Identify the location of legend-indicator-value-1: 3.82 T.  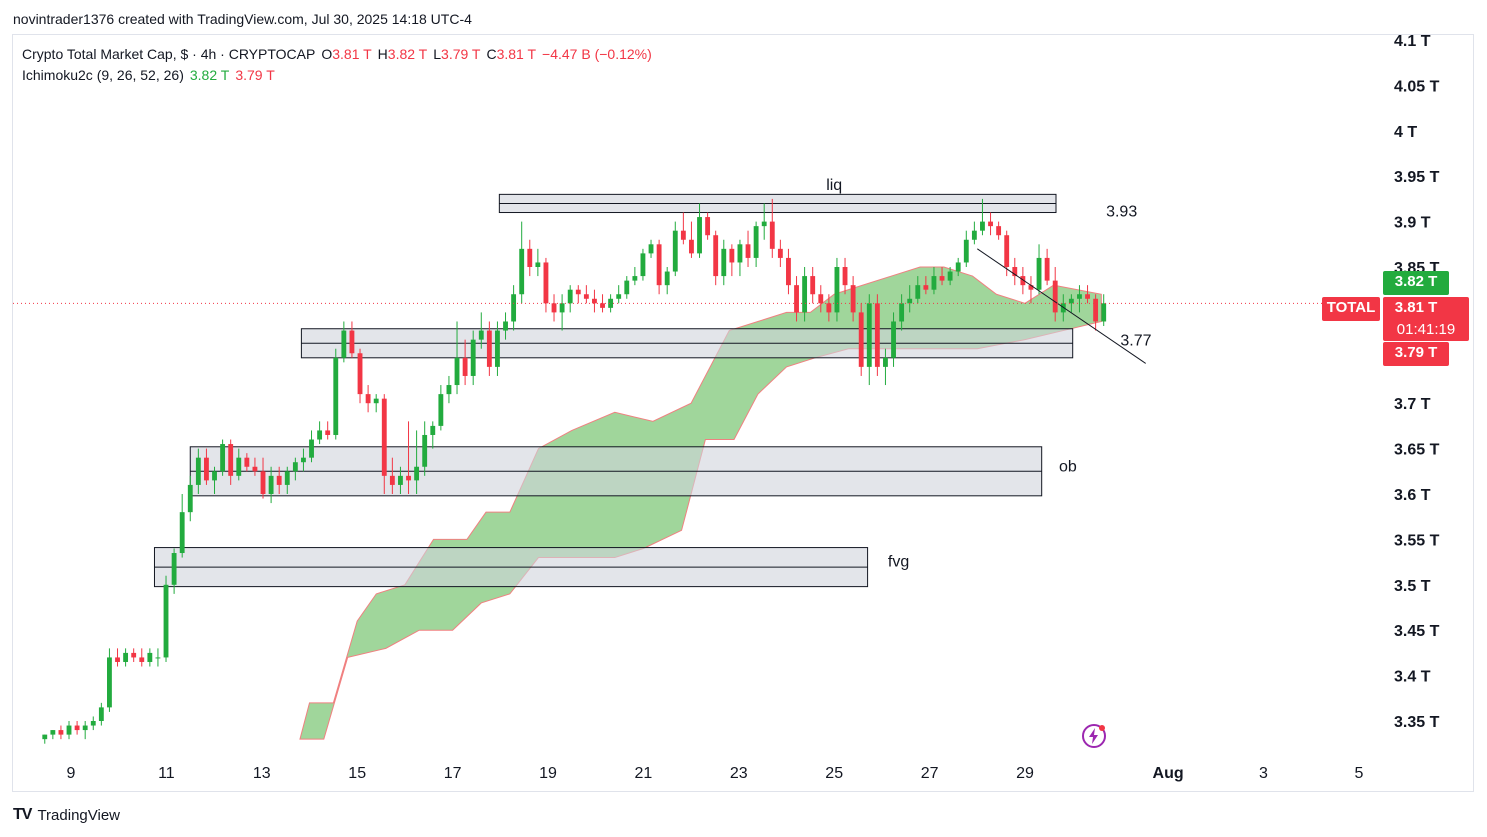
(209, 75).